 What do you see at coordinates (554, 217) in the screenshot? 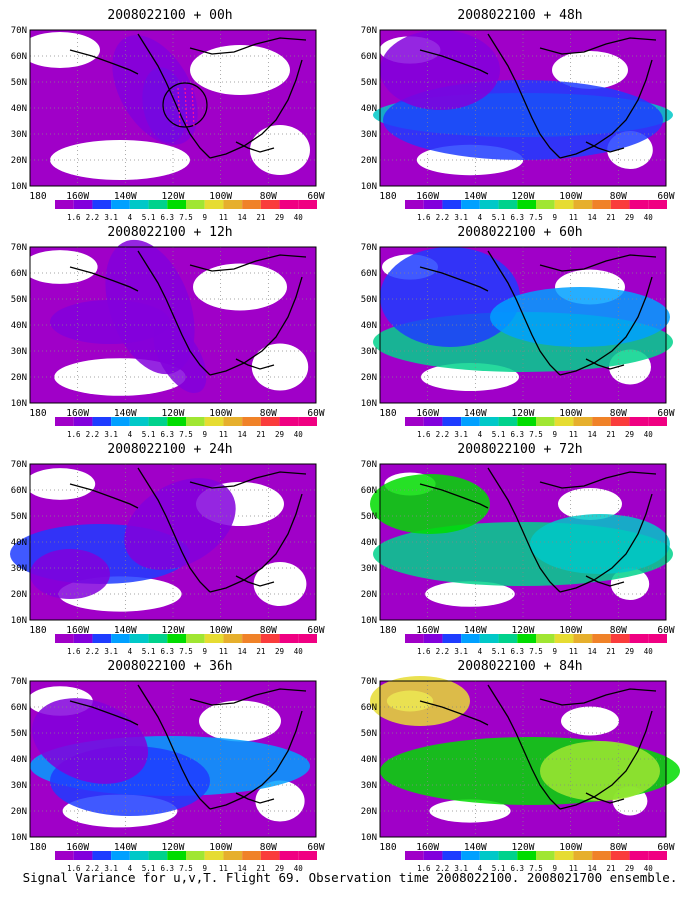
I see `colorbar-tick-label: 9` at bounding box center [554, 217].